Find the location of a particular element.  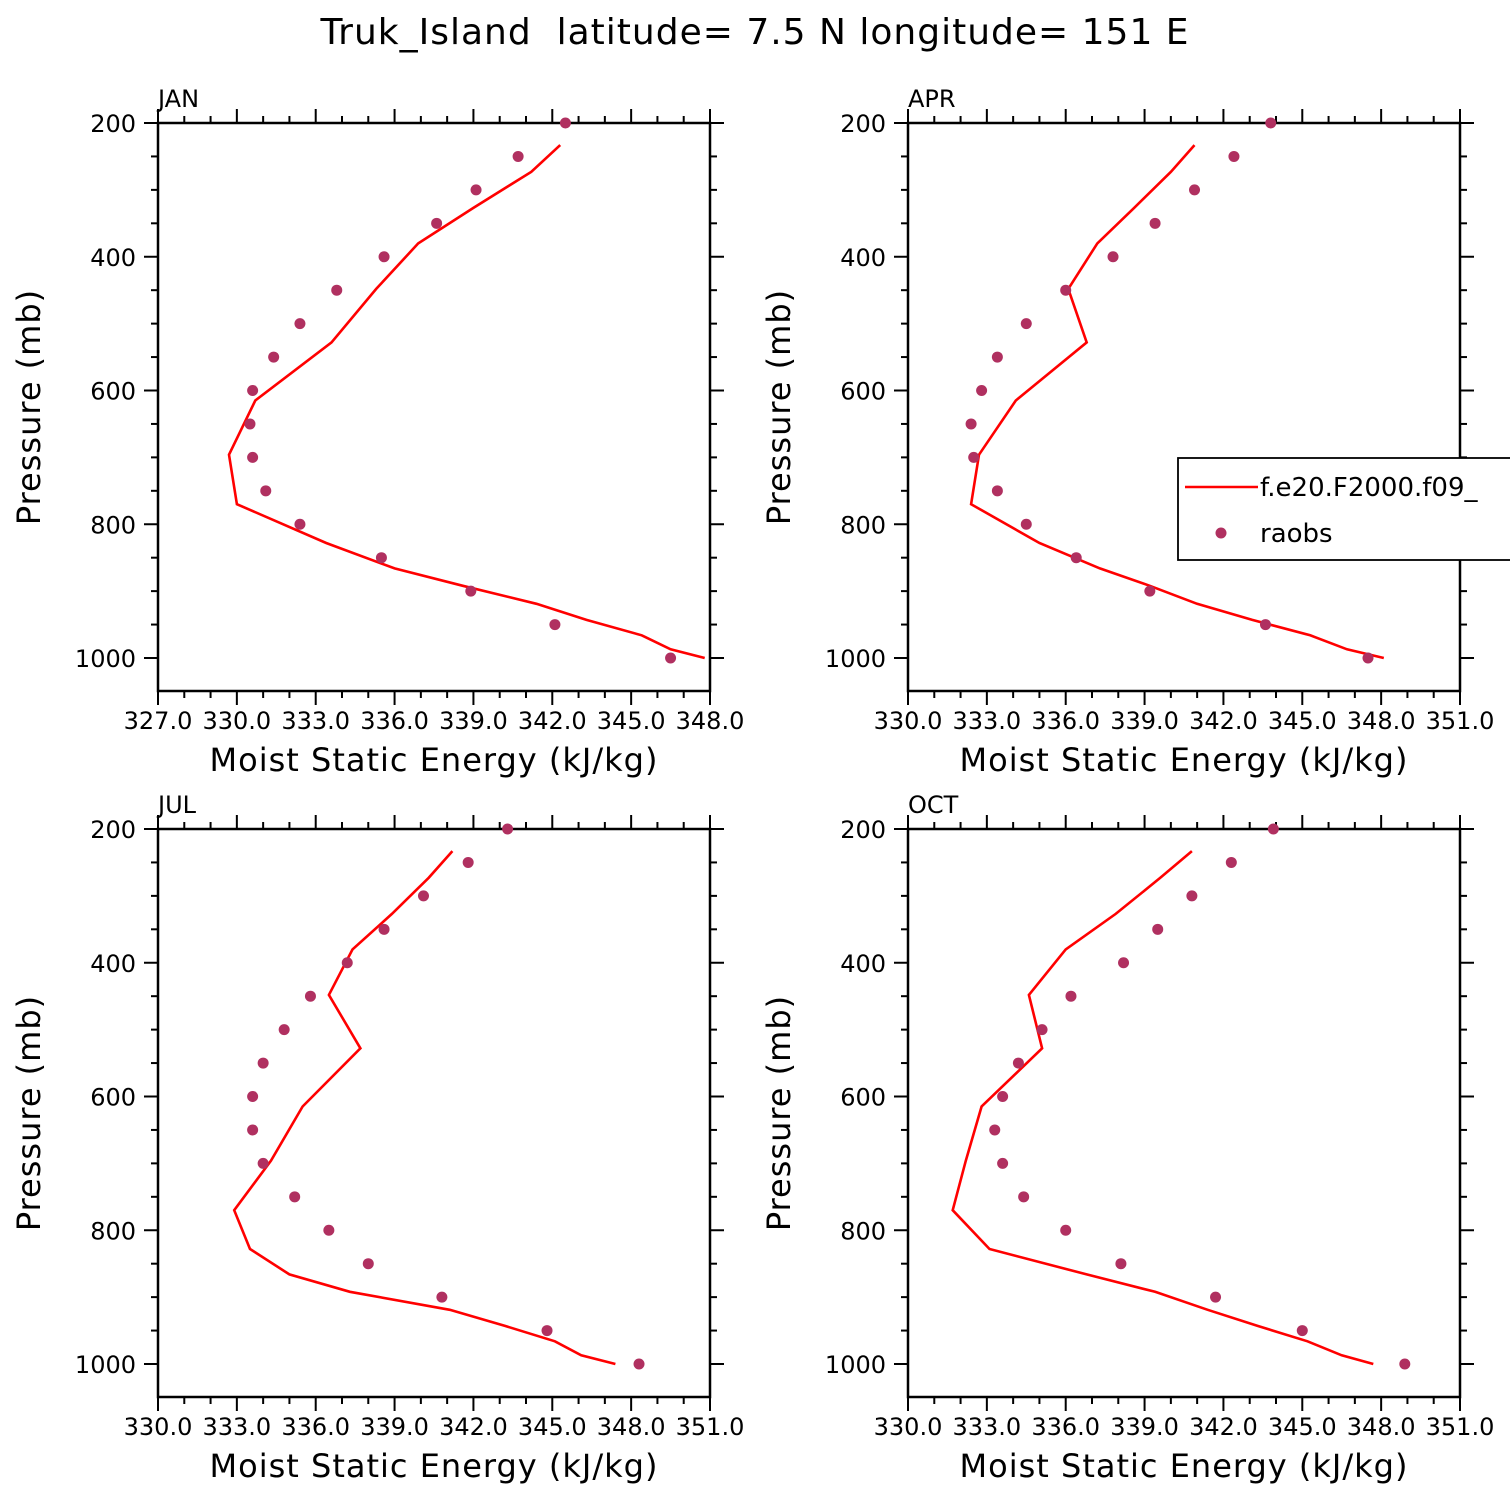

legend-box is located at coordinates (1343, 509).